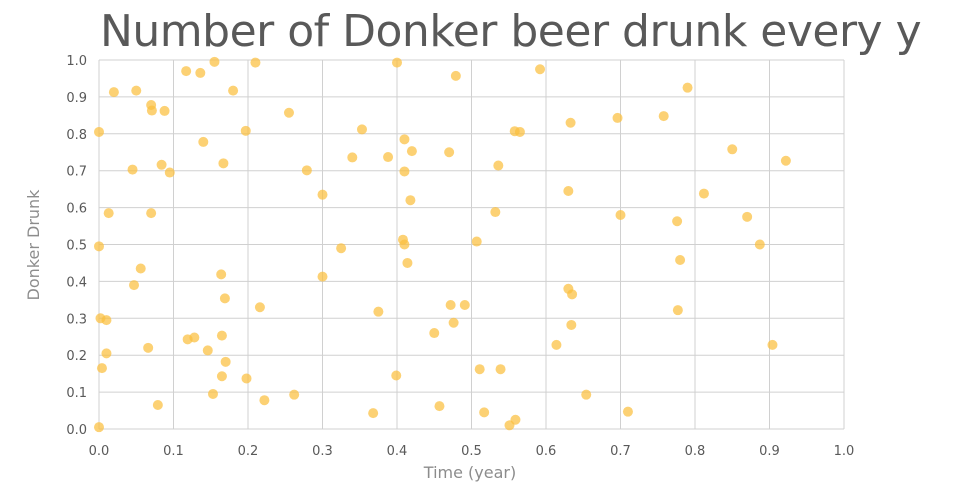 This screenshot has width=960, height=500. I want to click on y-tick-label: 0.0, so click(76, 430).